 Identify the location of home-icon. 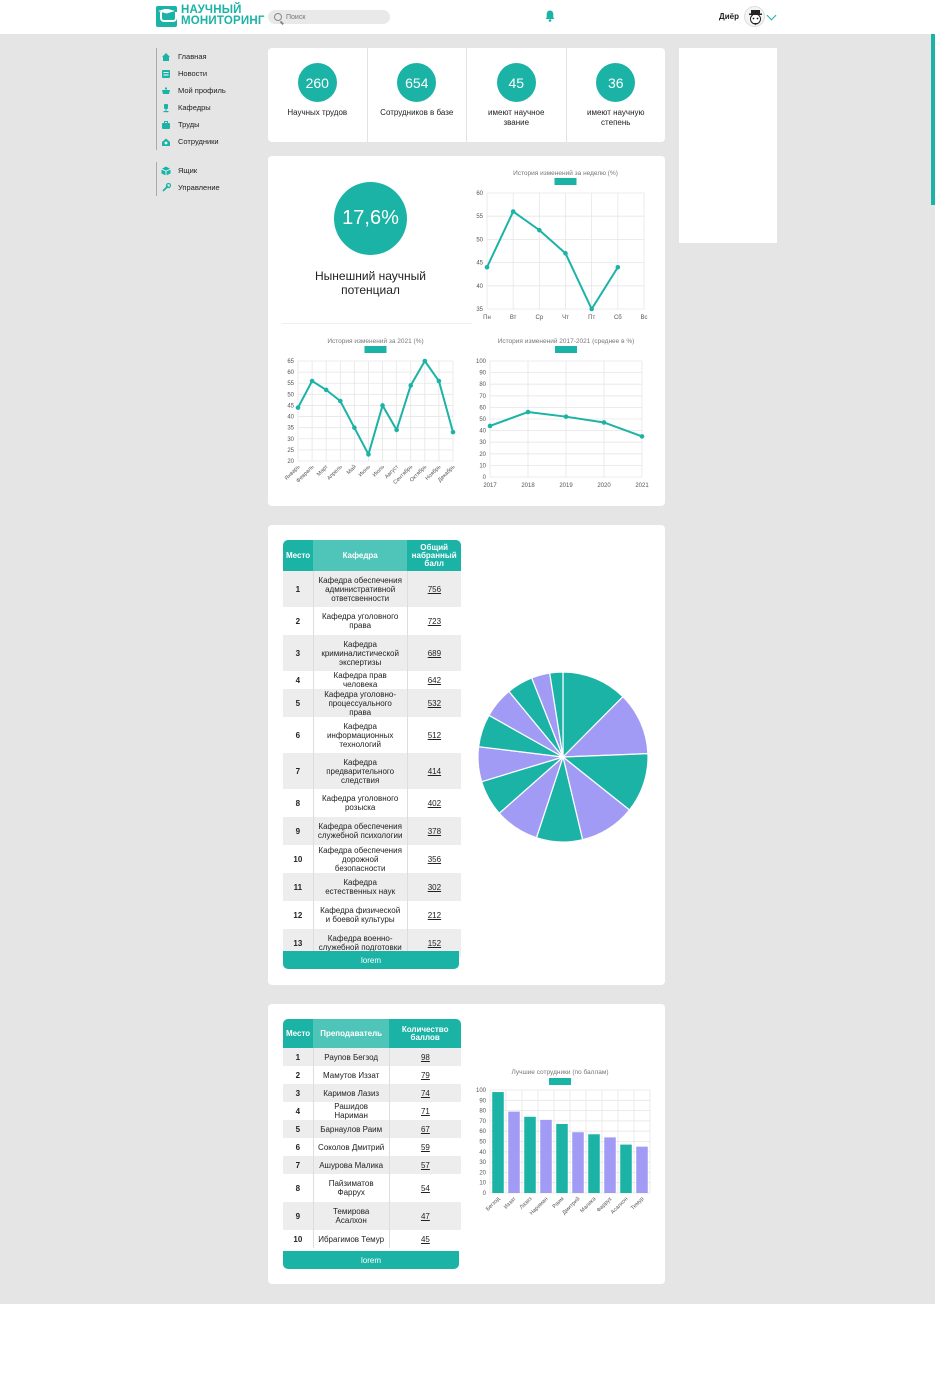
(166, 56).